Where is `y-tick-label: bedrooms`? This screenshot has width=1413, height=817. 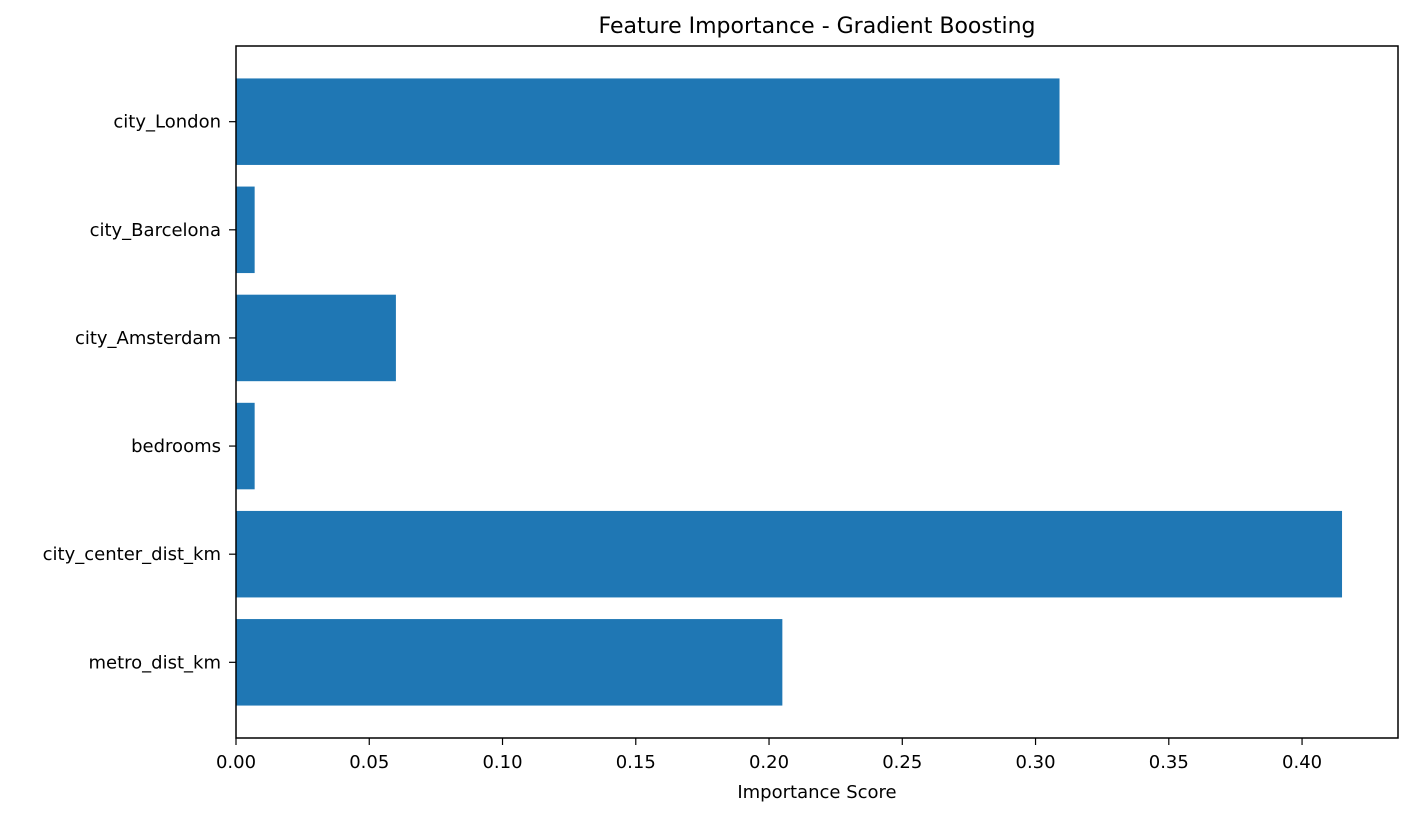 y-tick-label: bedrooms is located at coordinates (176, 446).